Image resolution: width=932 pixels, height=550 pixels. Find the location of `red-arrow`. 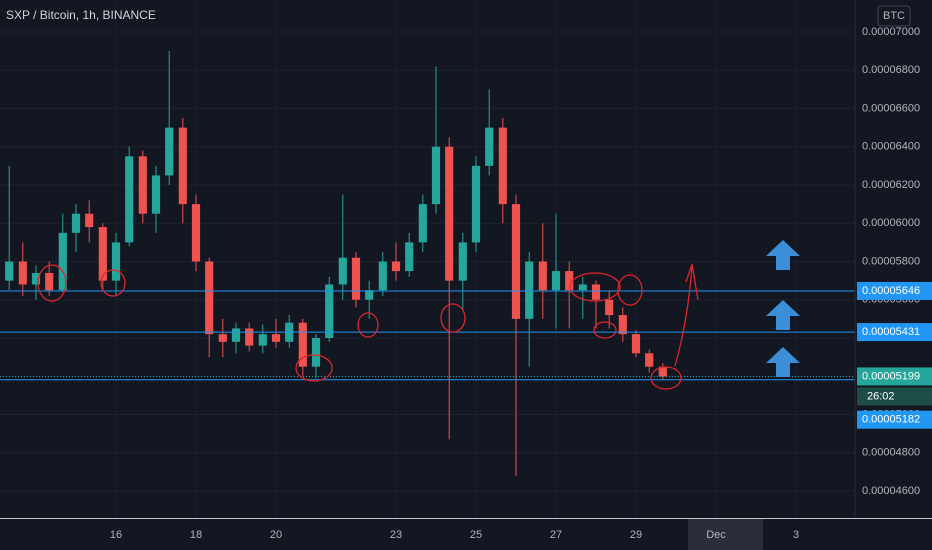

red-arrow is located at coordinates (686, 315).